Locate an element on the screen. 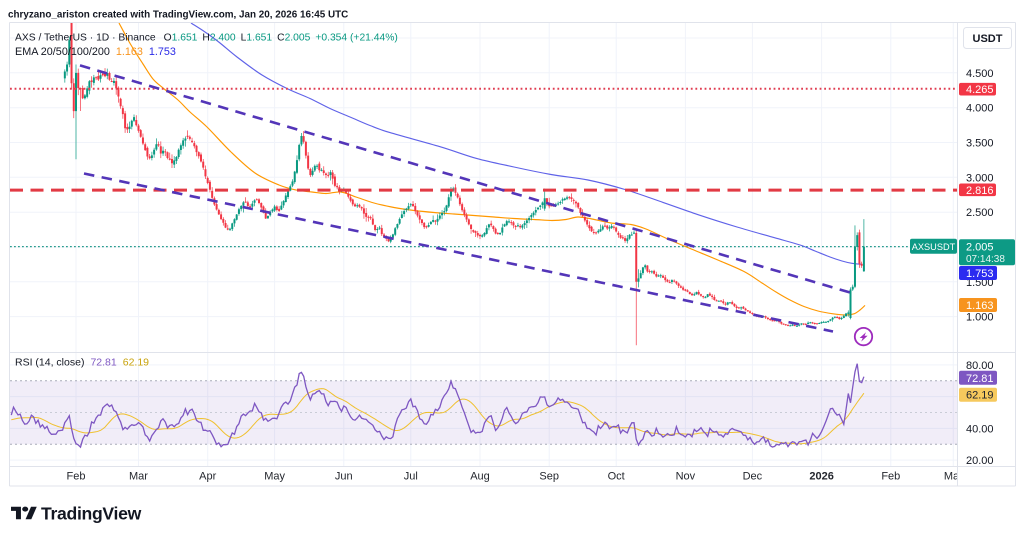 The image size is (1024, 539). svg-text: 1.000 is located at coordinates (980, 318).